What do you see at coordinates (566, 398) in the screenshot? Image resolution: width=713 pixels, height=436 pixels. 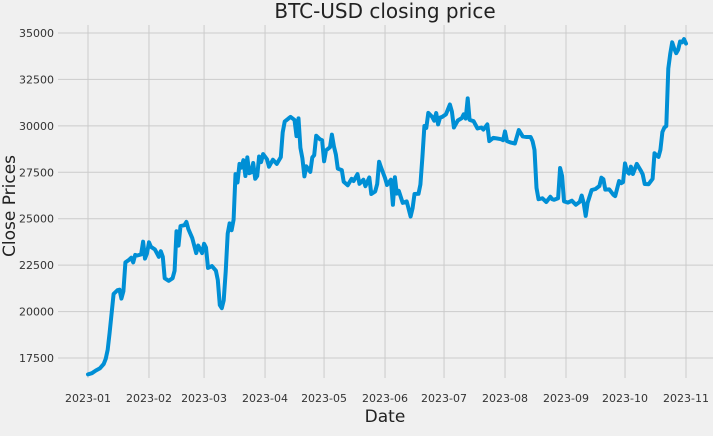 I see `x-tick-label: 2023-09` at bounding box center [566, 398].